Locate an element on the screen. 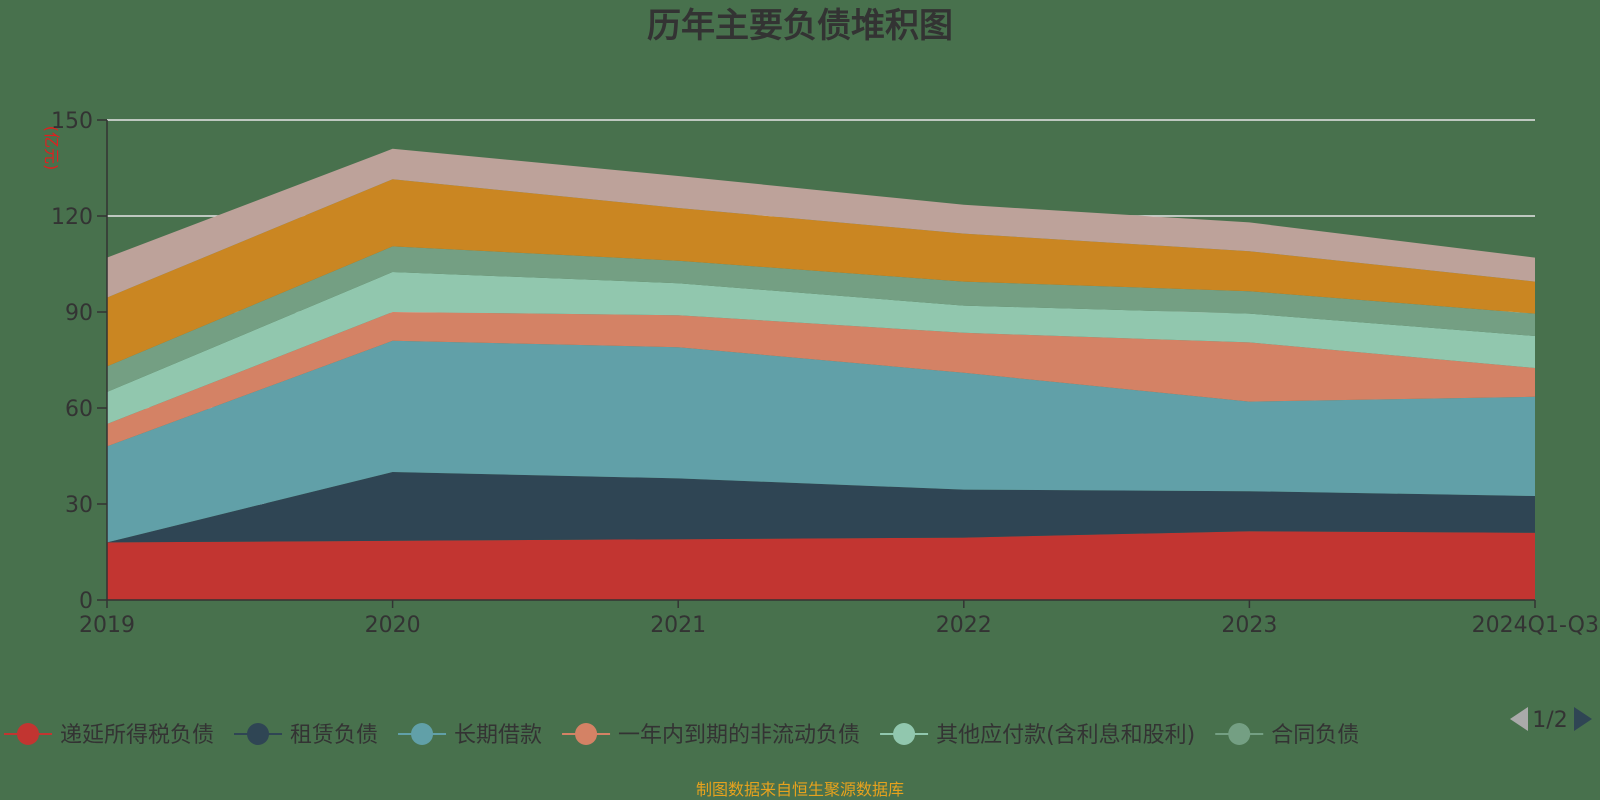 Image resolution: width=1600 pixels, height=800 pixels. legend-page-indicator: 1/2 is located at coordinates (1549, 720).